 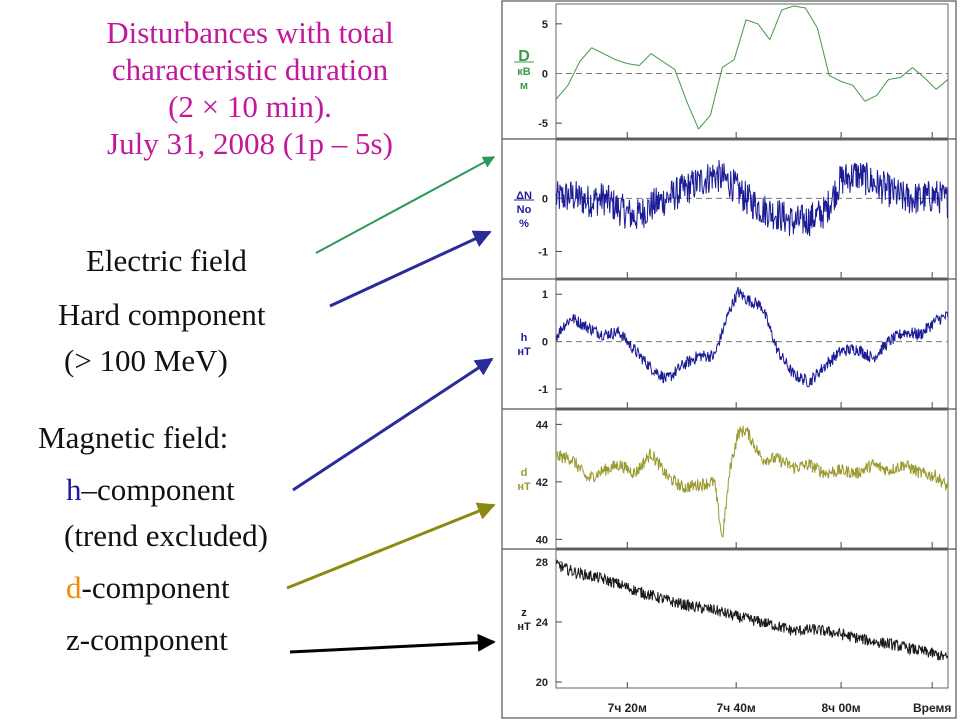 What do you see at coordinates (392, 643) in the screenshot?
I see `arrow-z` at bounding box center [392, 643].